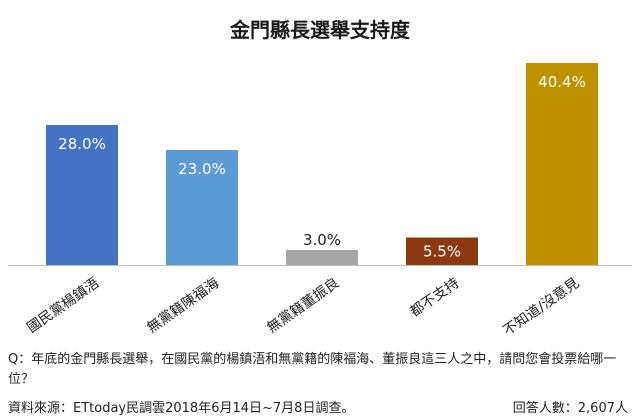 This screenshot has width=640, height=418. Describe the element at coordinates (63, 305) in the screenshot. I see `category-label-1: 國民黨楊鎮浯` at that location.